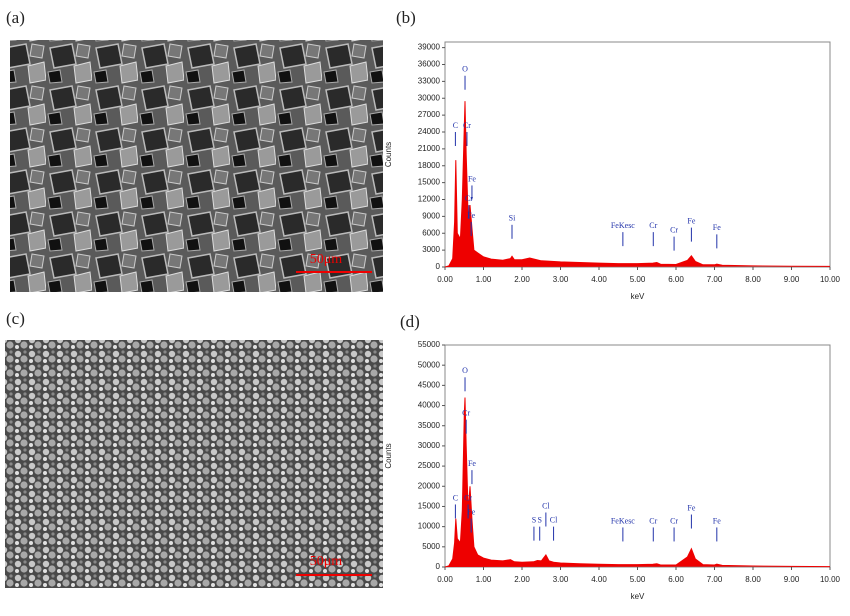  Describe the element at coordinates (429, 465) in the screenshot. I see `y-tick-label: 25000` at that location.